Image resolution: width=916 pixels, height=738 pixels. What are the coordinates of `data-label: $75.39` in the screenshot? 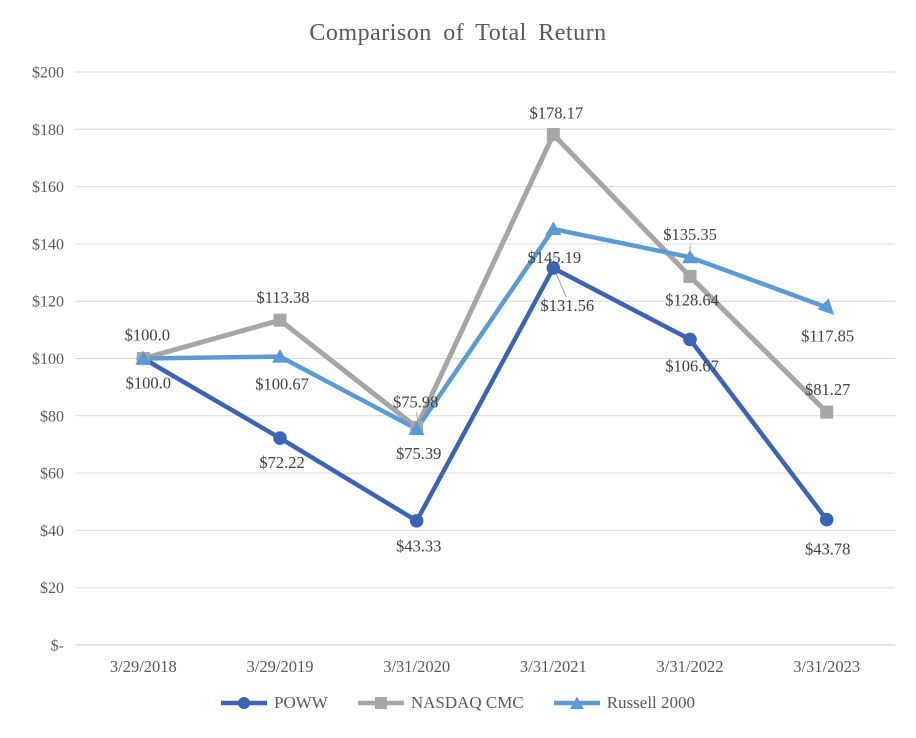 It's located at (418, 453).